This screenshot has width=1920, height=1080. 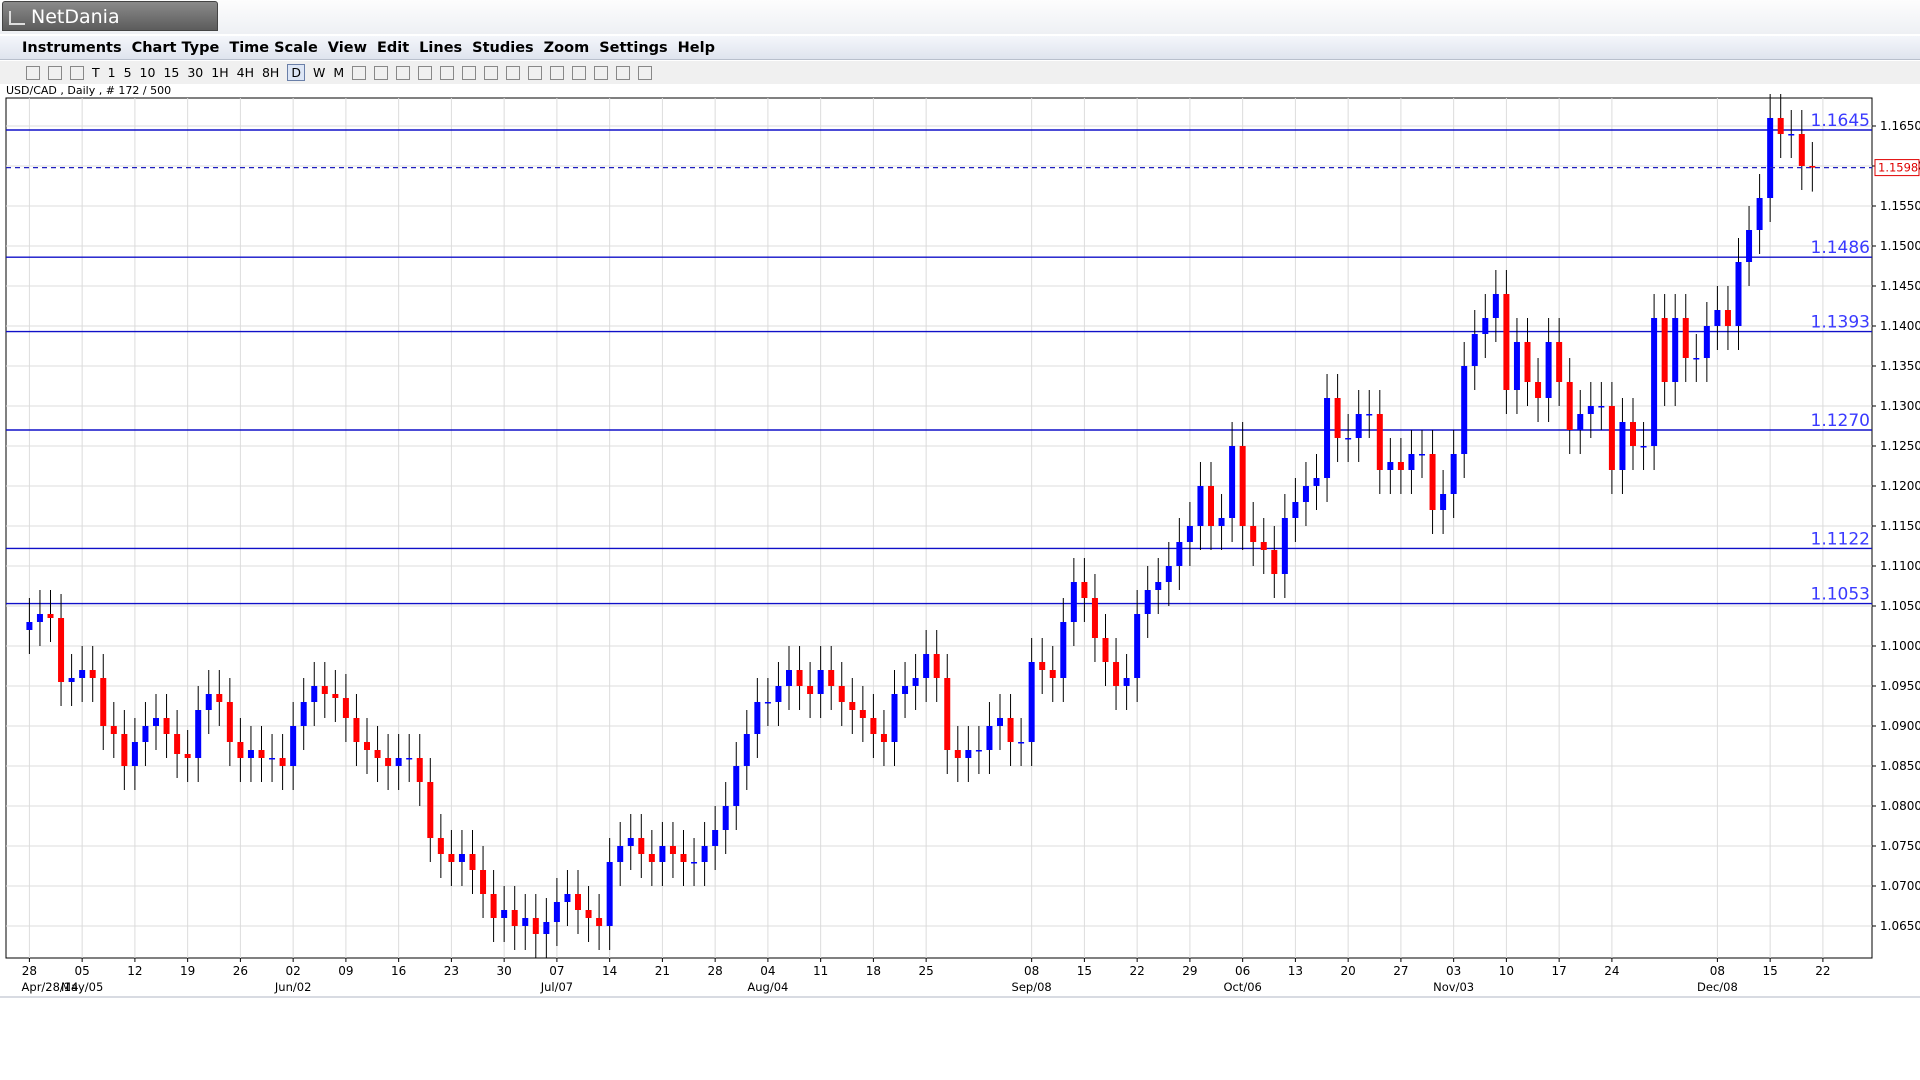 What do you see at coordinates (270, 72) in the screenshot?
I see `timescale-button: 8H` at bounding box center [270, 72].